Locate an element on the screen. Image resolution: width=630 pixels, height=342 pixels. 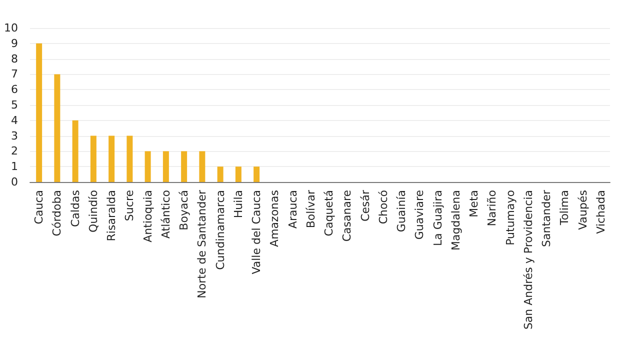
x-tick-label: San Andrés y Providencia is located at coordinates (528, 260).